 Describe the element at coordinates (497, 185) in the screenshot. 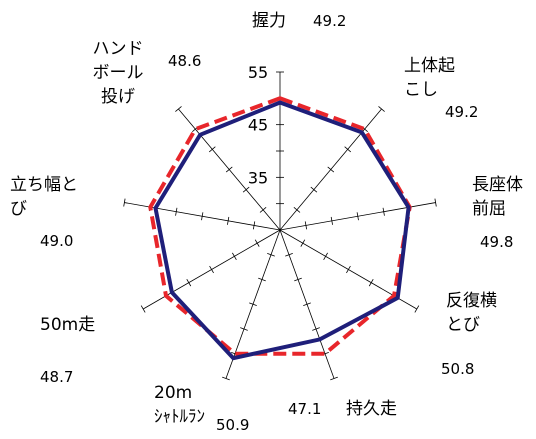

I see `axis-label-2-line-0: 長座体` at that location.